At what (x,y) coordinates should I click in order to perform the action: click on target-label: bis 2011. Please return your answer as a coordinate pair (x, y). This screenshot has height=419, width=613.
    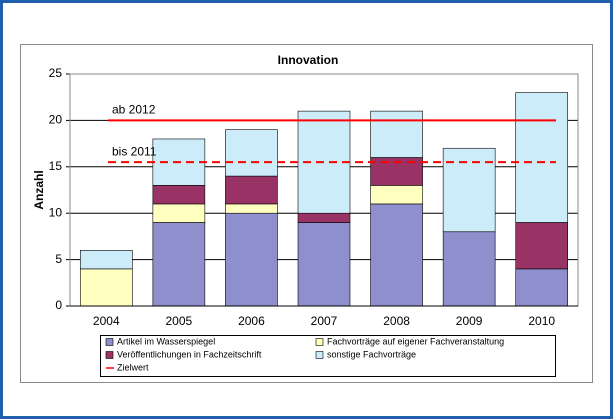
    Looking at the image, I should click on (134, 151).